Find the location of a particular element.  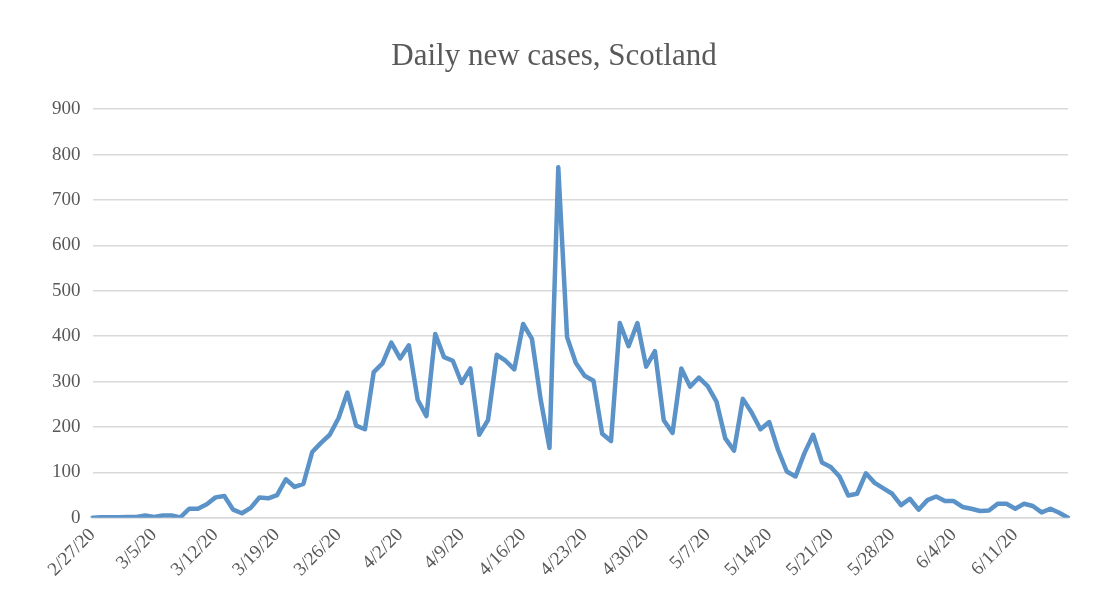

y-tick-label: 300 is located at coordinates (66, 380).